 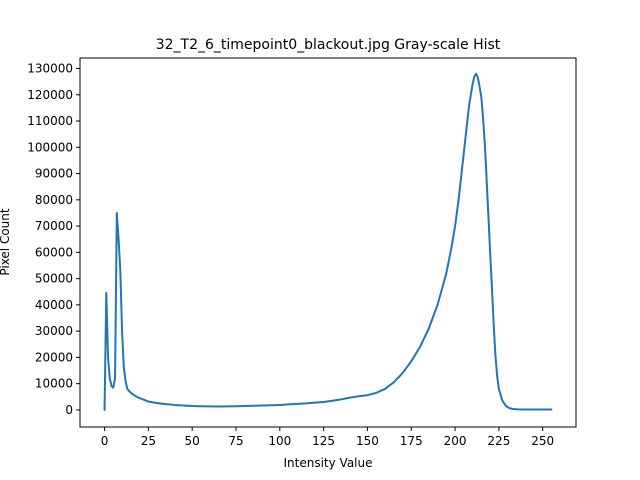 I want to click on x-tick-label: 175, so click(x=411, y=441).